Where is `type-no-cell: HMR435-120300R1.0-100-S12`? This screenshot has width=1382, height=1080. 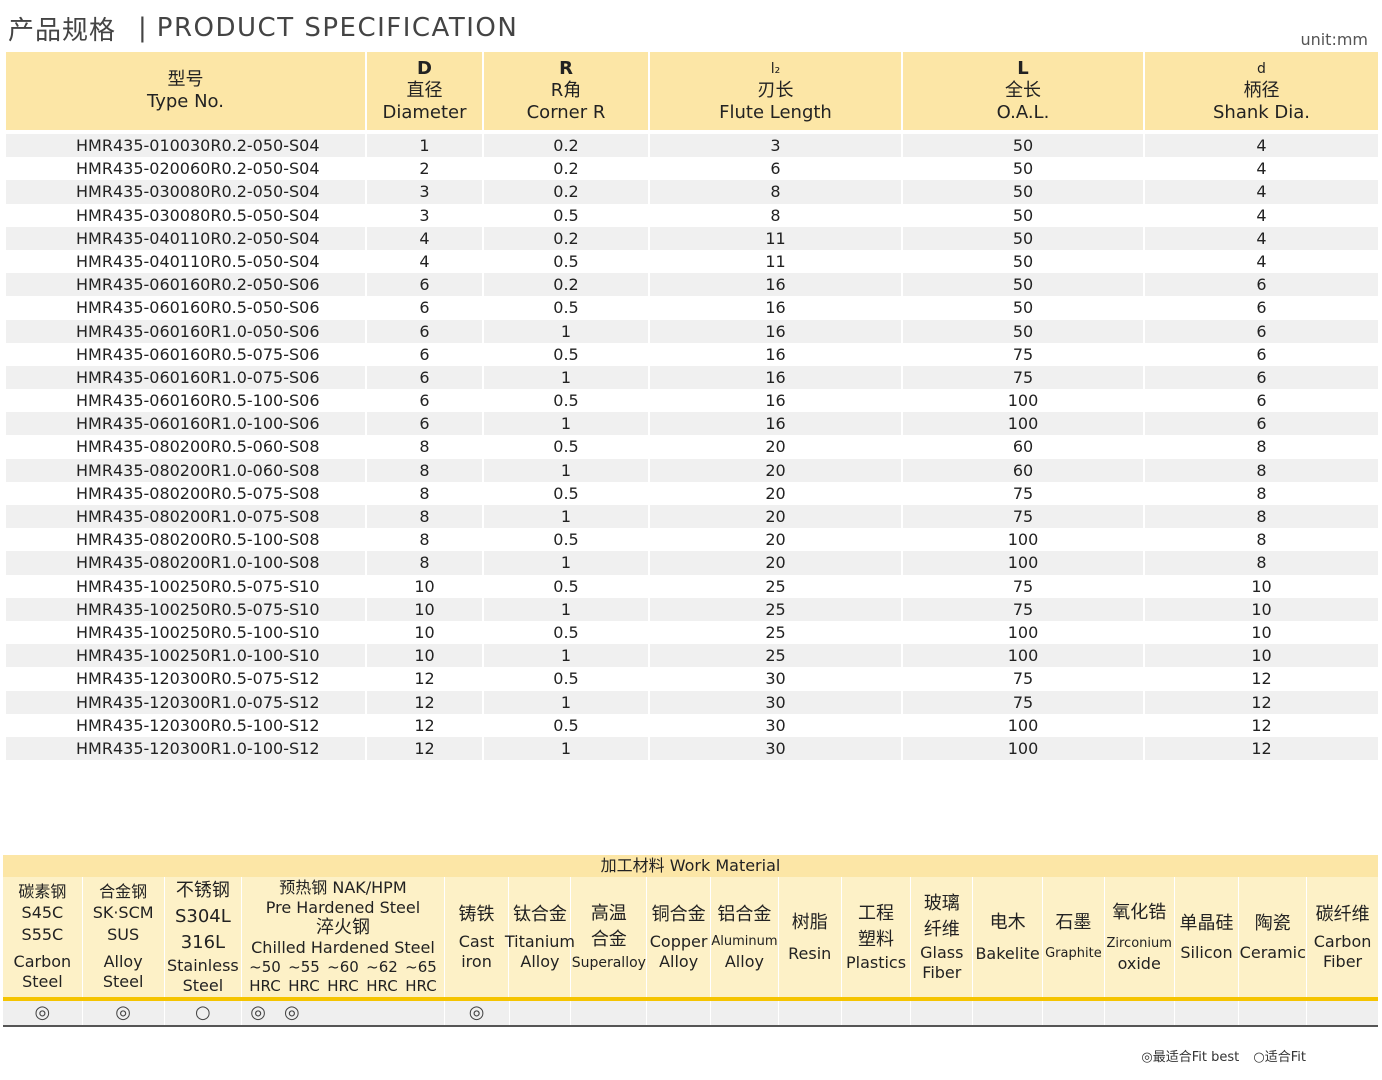 type-no-cell: HMR435-120300R1.0-100-S12 is located at coordinates (186, 748).